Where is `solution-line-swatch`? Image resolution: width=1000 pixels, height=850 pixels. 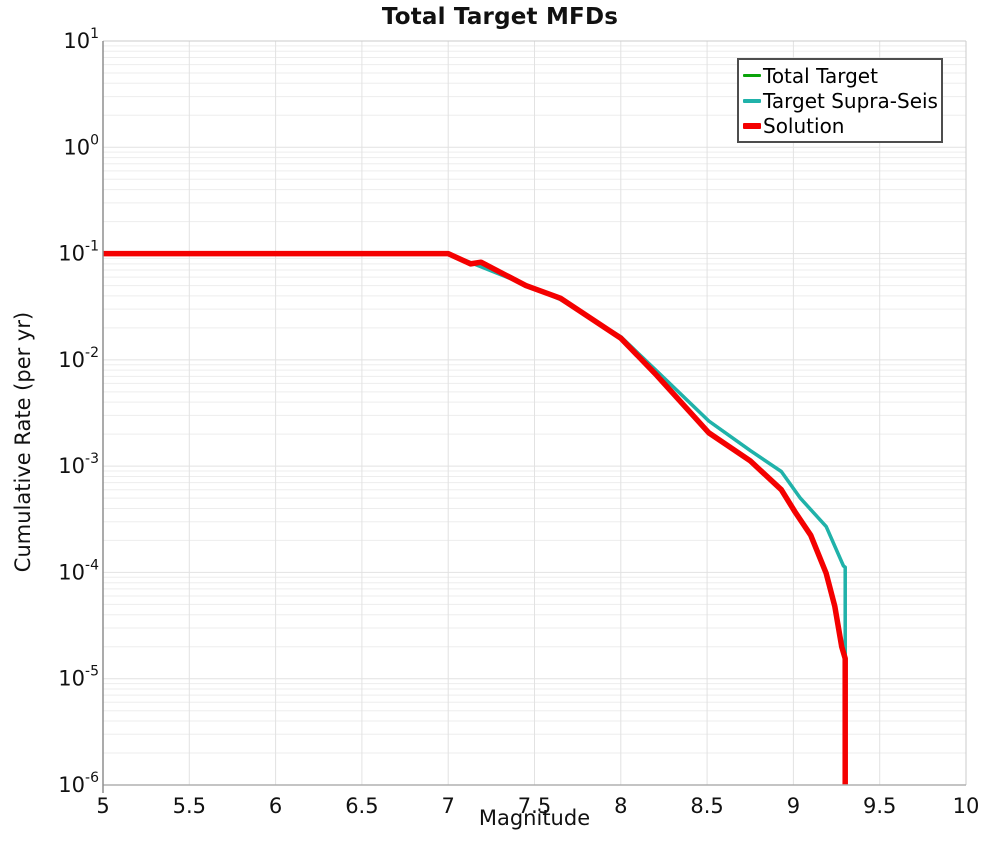 solution-line-swatch is located at coordinates (752, 125).